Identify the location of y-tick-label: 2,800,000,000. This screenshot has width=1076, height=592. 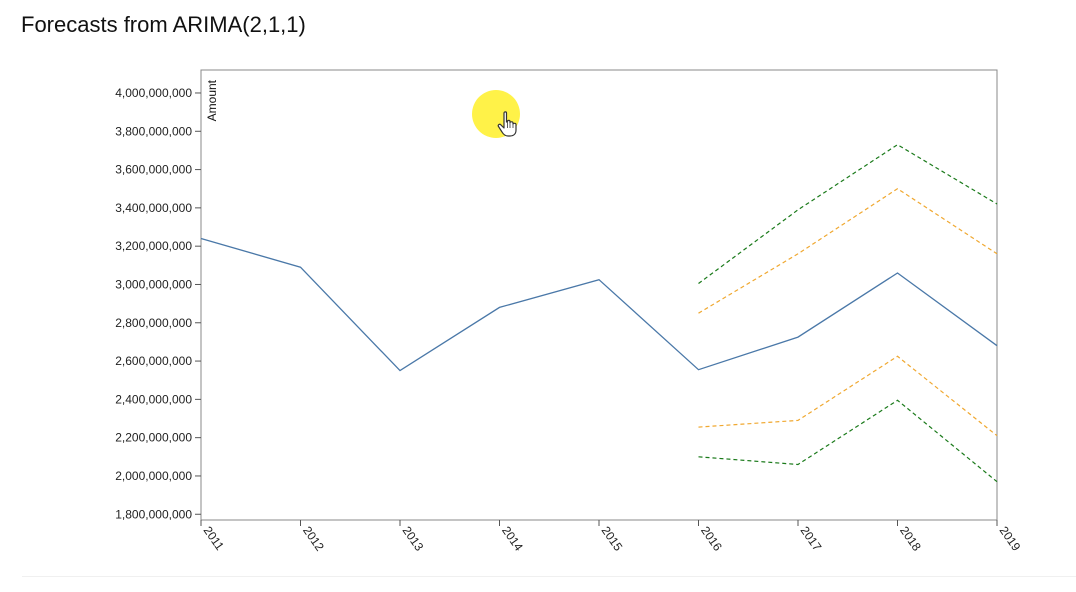
(153, 323).